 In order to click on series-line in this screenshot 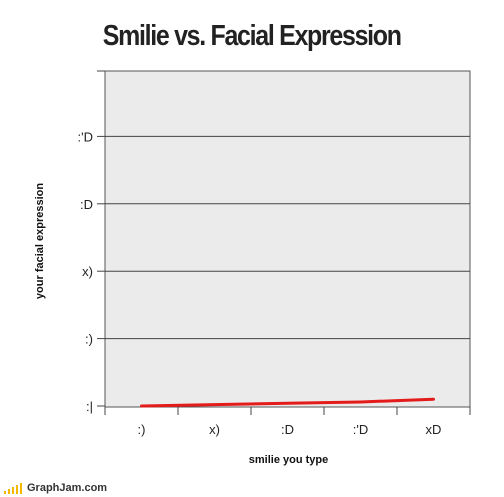, I will do `click(287, 402)`.